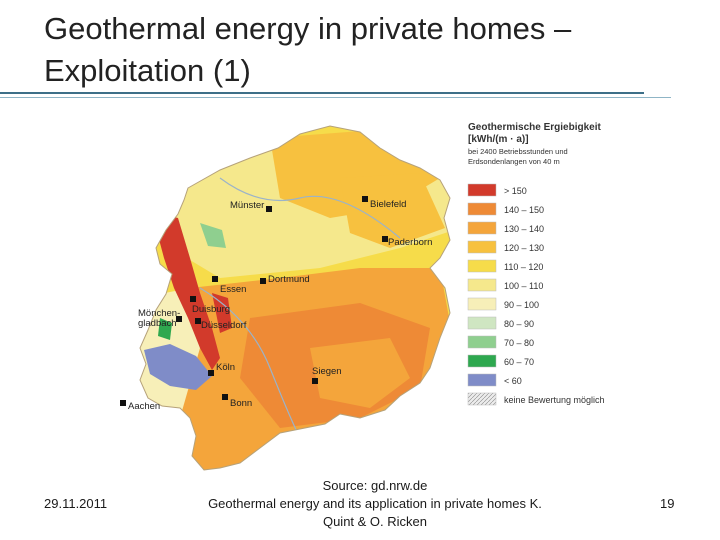 This screenshot has width=720, height=540. I want to click on city-label-dortmund: Dortmund, so click(289, 279).